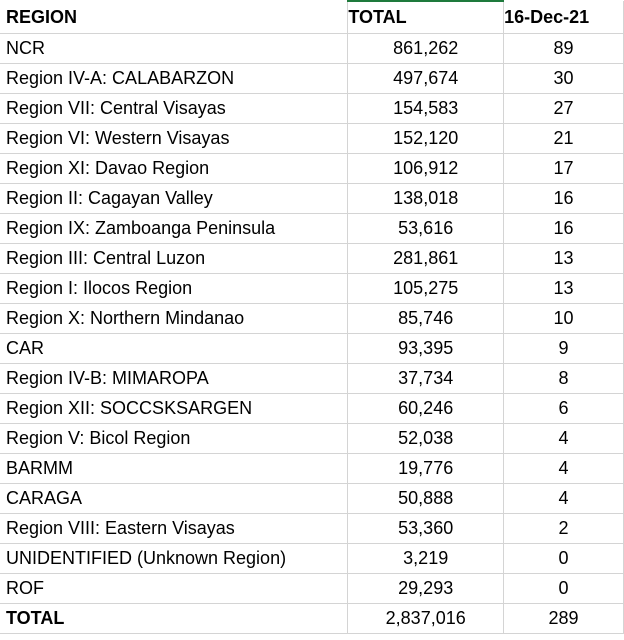  What do you see at coordinates (563, 378) in the screenshot?
I see `date-count-cell: 8` at bounding box center [563, 378].